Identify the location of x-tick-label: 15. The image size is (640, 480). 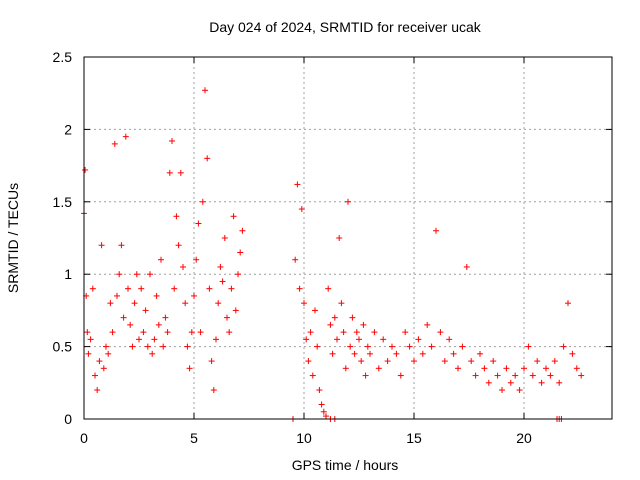
(414, 438).